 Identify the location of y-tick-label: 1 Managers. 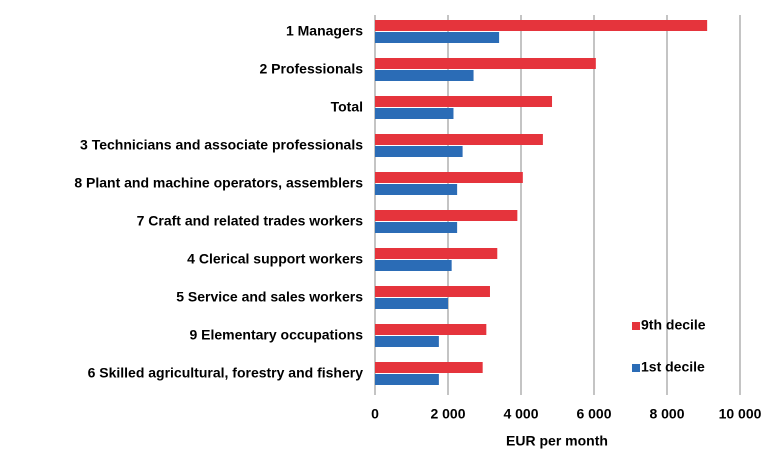
(324, 31).